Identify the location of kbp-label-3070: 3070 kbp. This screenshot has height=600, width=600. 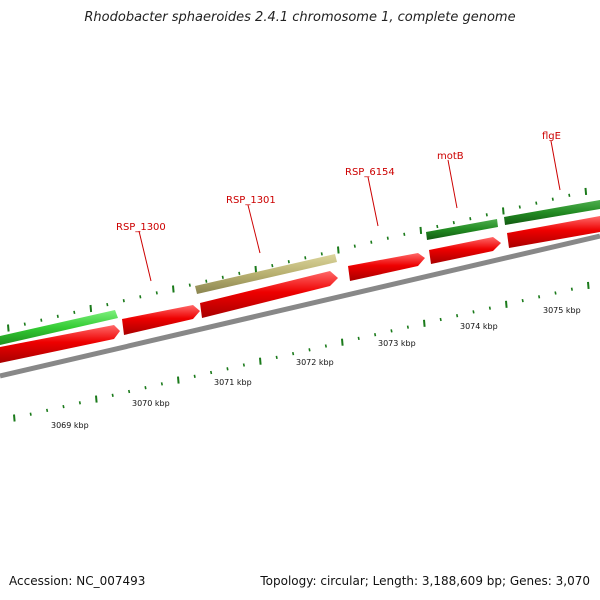
(151, 403).